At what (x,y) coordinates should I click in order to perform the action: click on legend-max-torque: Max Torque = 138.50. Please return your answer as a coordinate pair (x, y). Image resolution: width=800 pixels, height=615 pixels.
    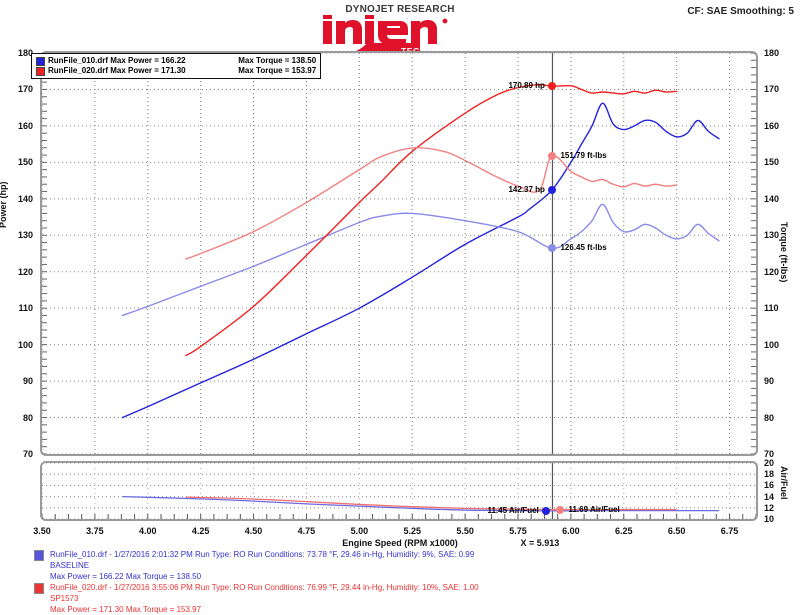
    Looking at the image, I should click on (277, 60).